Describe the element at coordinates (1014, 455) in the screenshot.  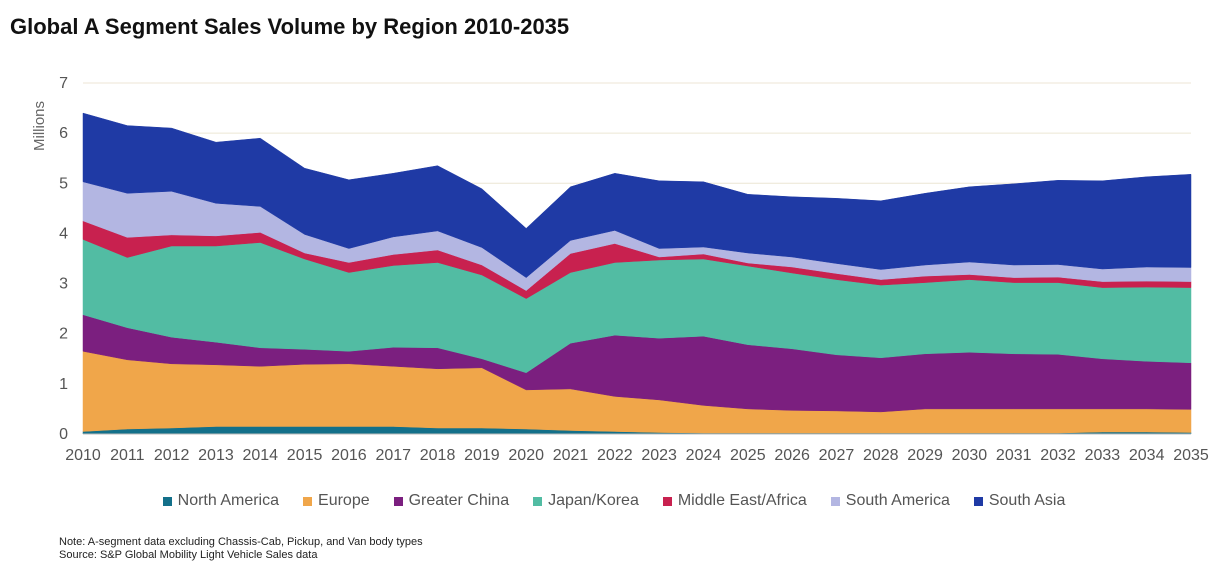
I see `x-tick-label: 2031` at that location.